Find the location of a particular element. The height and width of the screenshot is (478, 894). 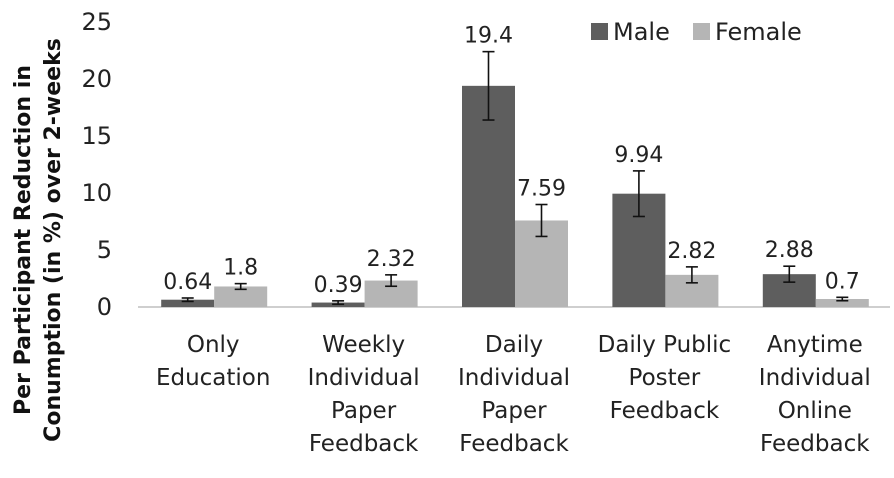

y-tick-label: 15 is located at coordinates (96, 136).